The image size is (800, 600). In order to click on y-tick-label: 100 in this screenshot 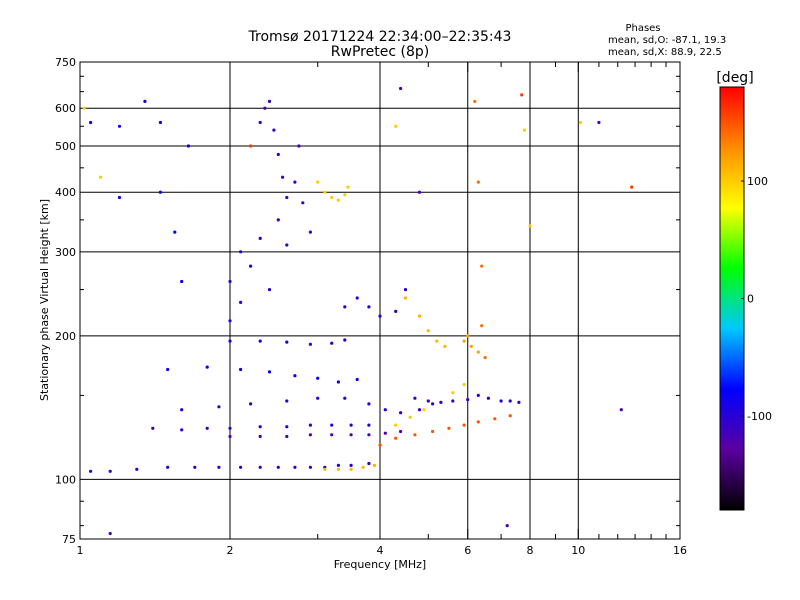, I will do `click(65, 479)`.